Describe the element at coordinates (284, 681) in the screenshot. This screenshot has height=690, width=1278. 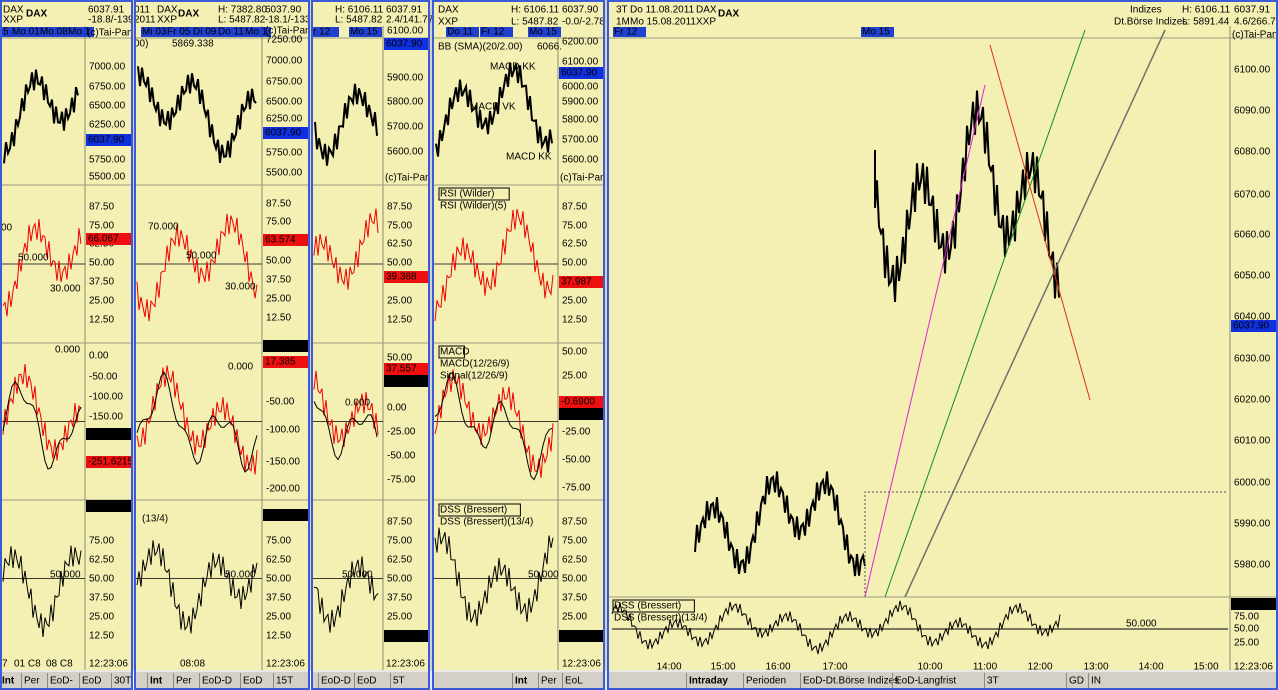
I see `tab-label: 15T` at that location.